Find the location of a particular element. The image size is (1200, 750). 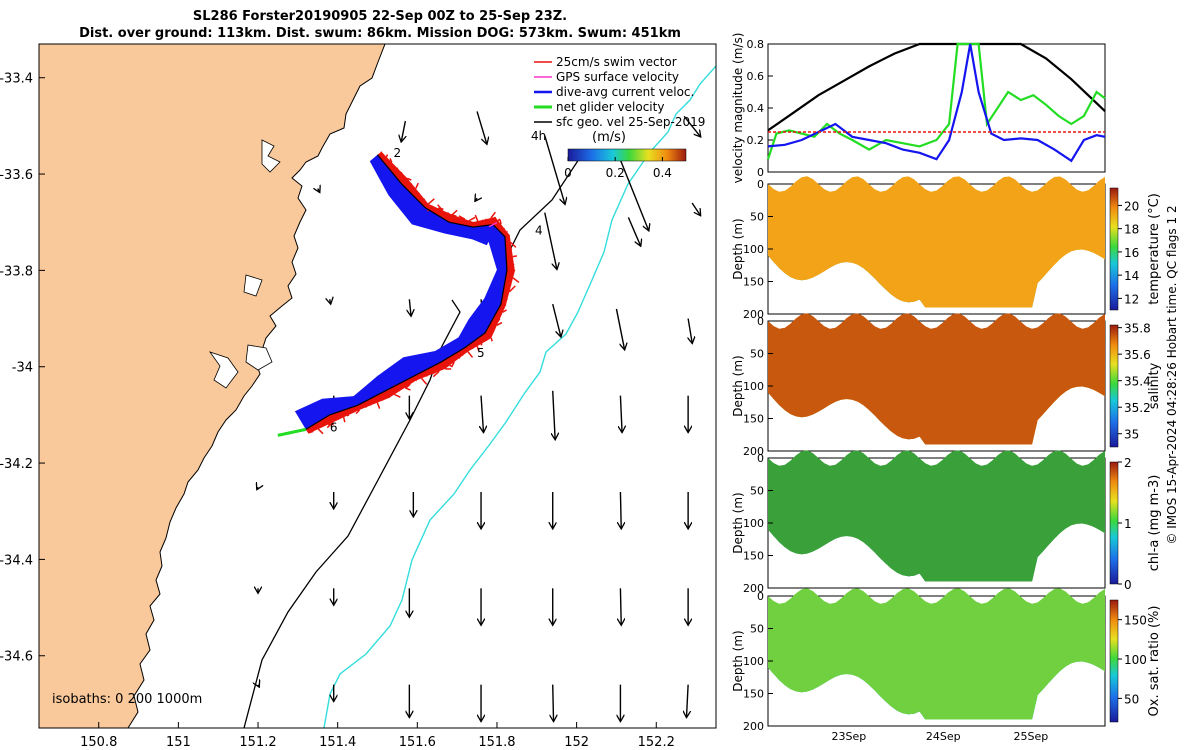

profile-colorbar-tick-label: 12 is located at coordinates (1131, 299).